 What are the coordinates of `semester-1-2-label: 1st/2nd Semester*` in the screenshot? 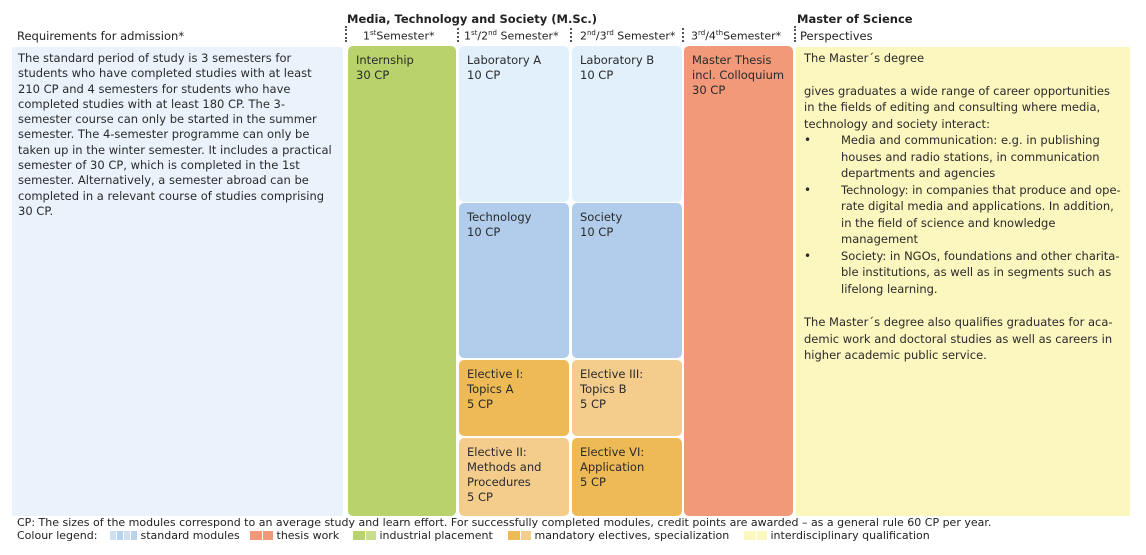 It's located at (511, 36).